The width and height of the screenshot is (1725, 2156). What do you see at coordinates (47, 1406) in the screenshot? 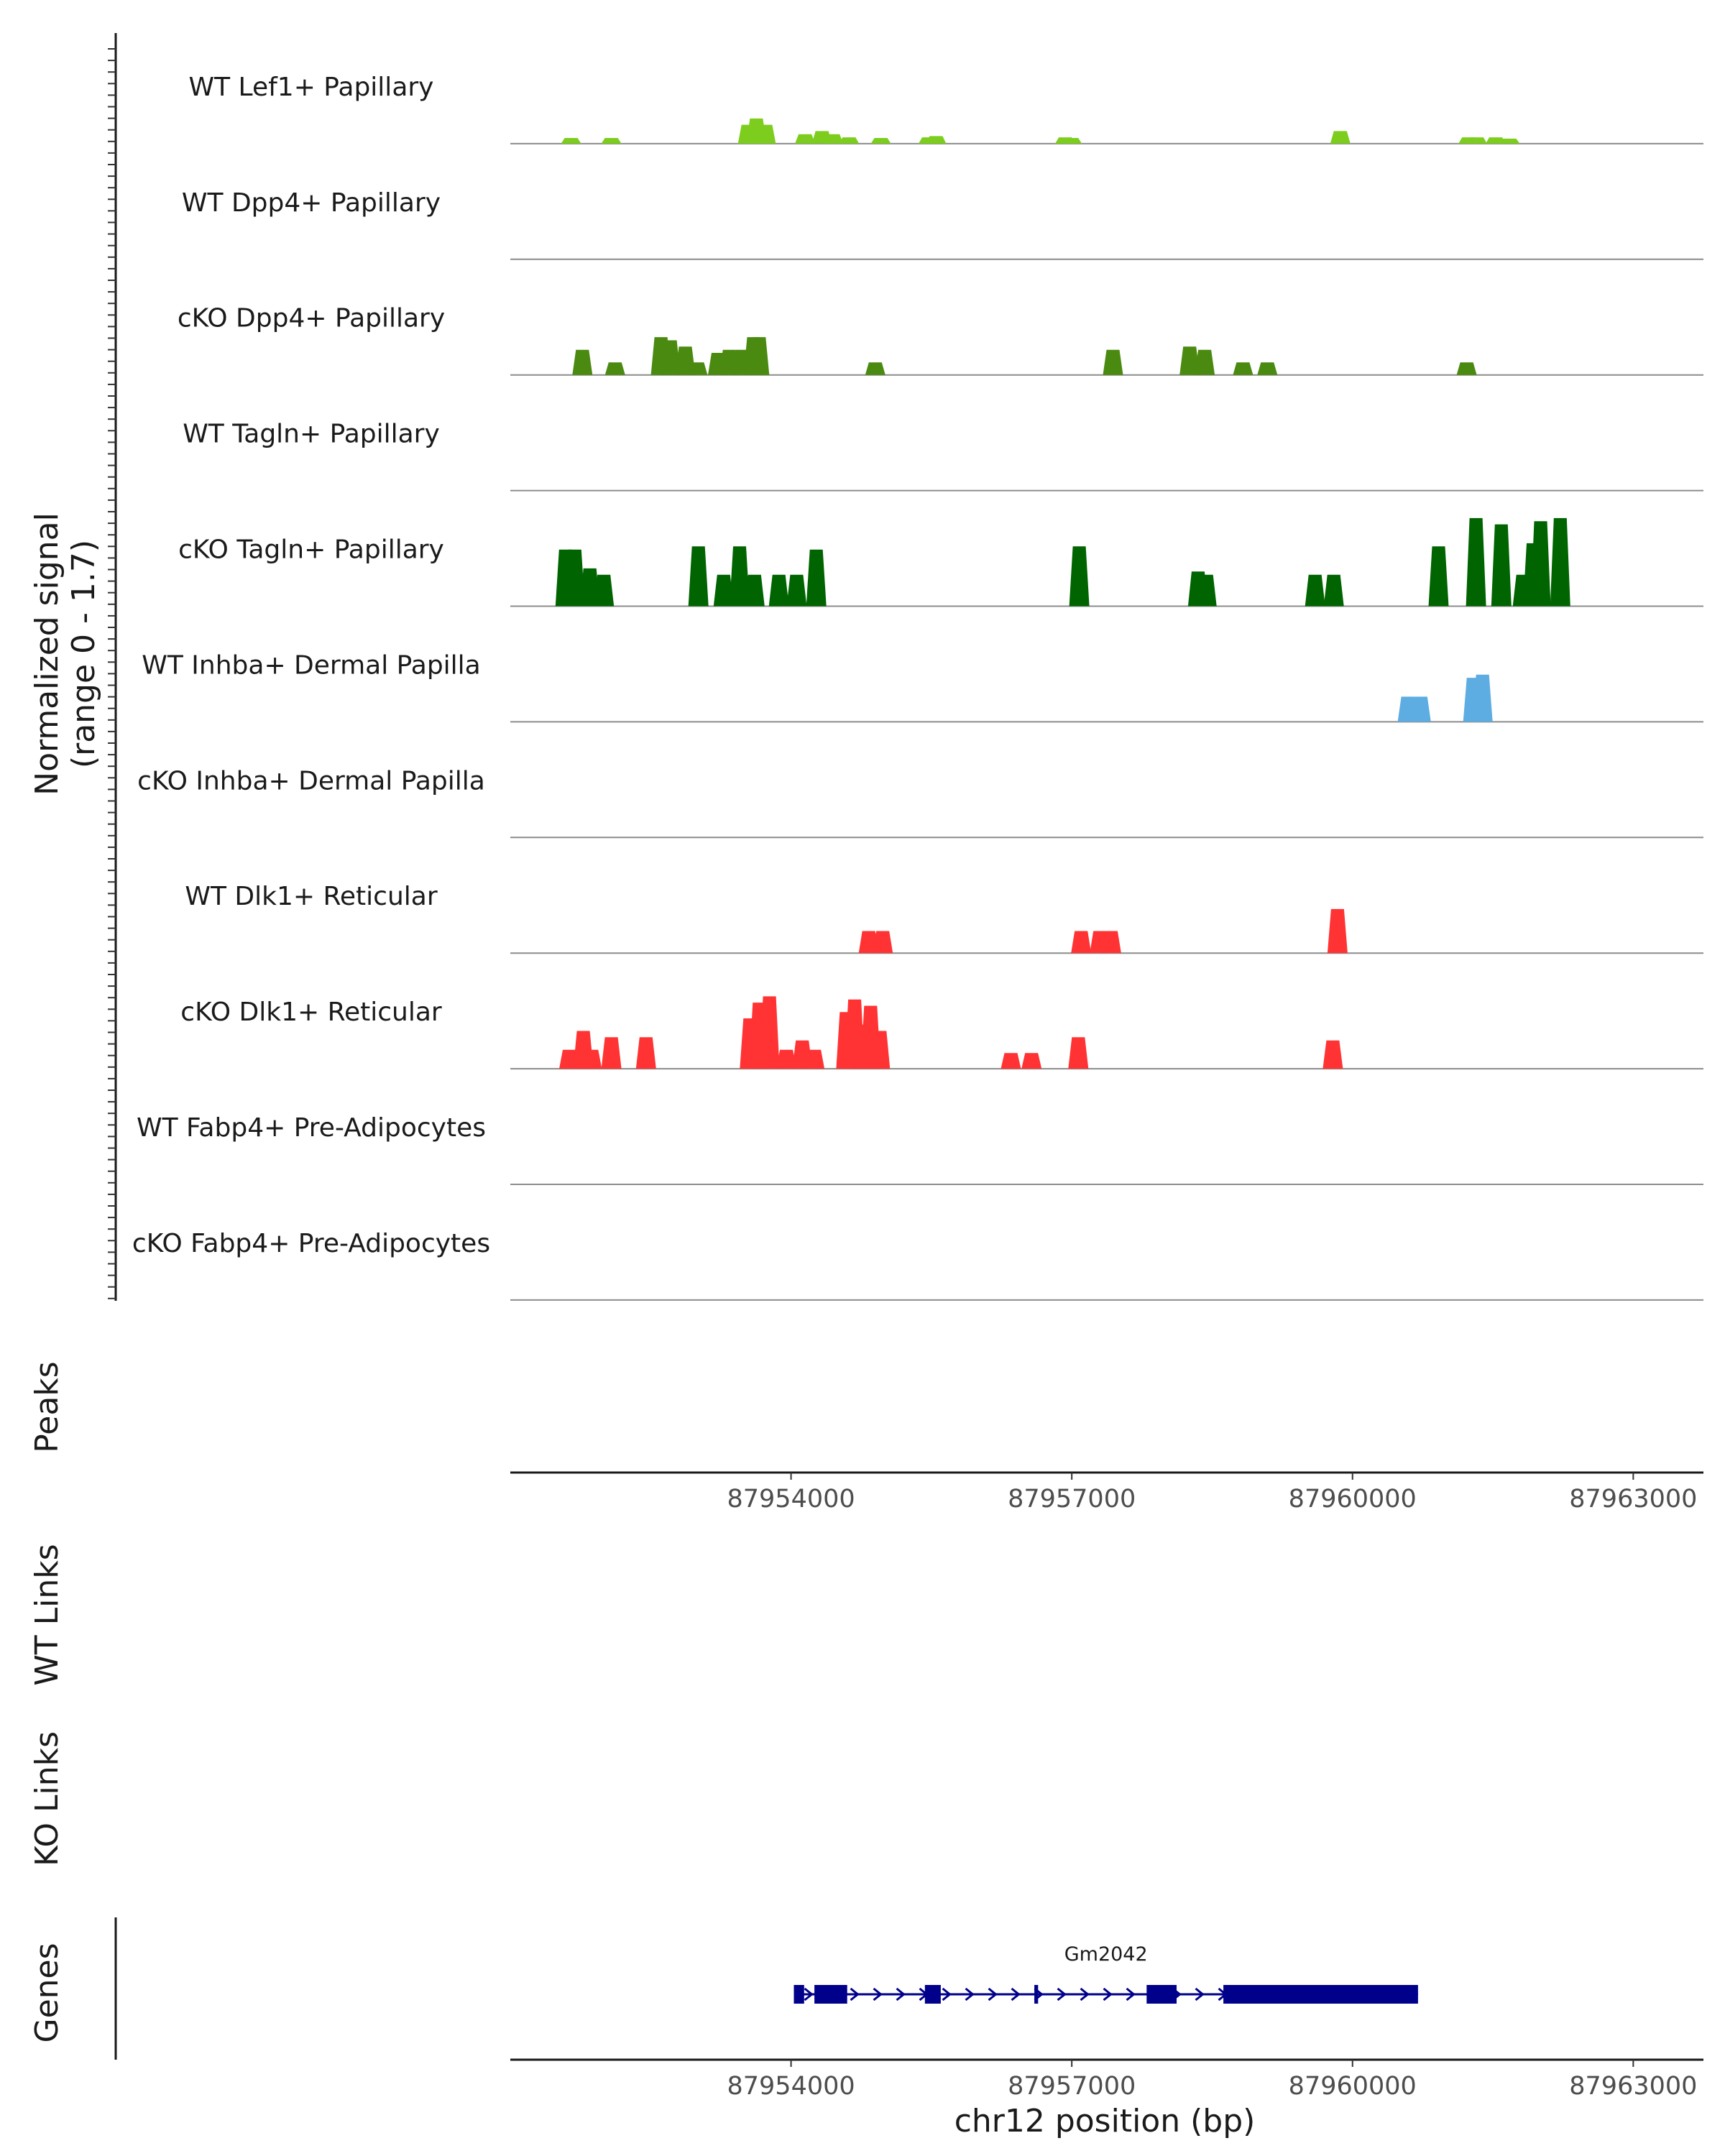
I see `peaks-panel-label: Peaks` at bounding box center [47, 1406].